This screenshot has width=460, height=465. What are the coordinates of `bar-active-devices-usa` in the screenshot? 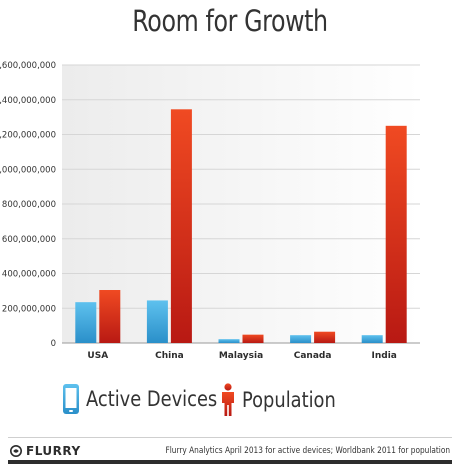 It's located at (86, 322).